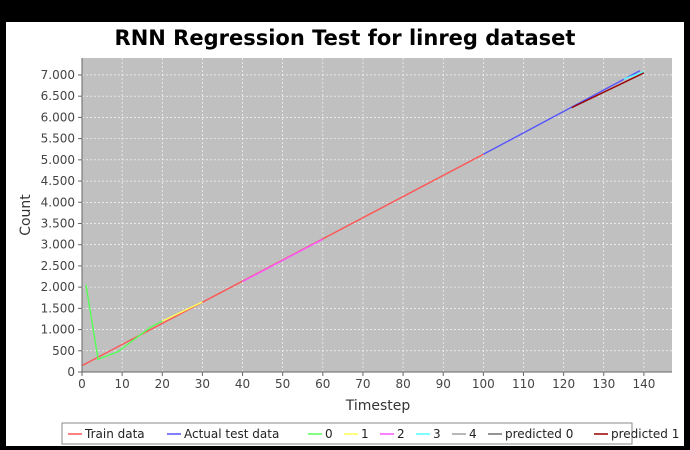 Image resolution: width=690 pixels, height=450 pixels. I want to click on legend-label-5: 3, so click(437, 434).